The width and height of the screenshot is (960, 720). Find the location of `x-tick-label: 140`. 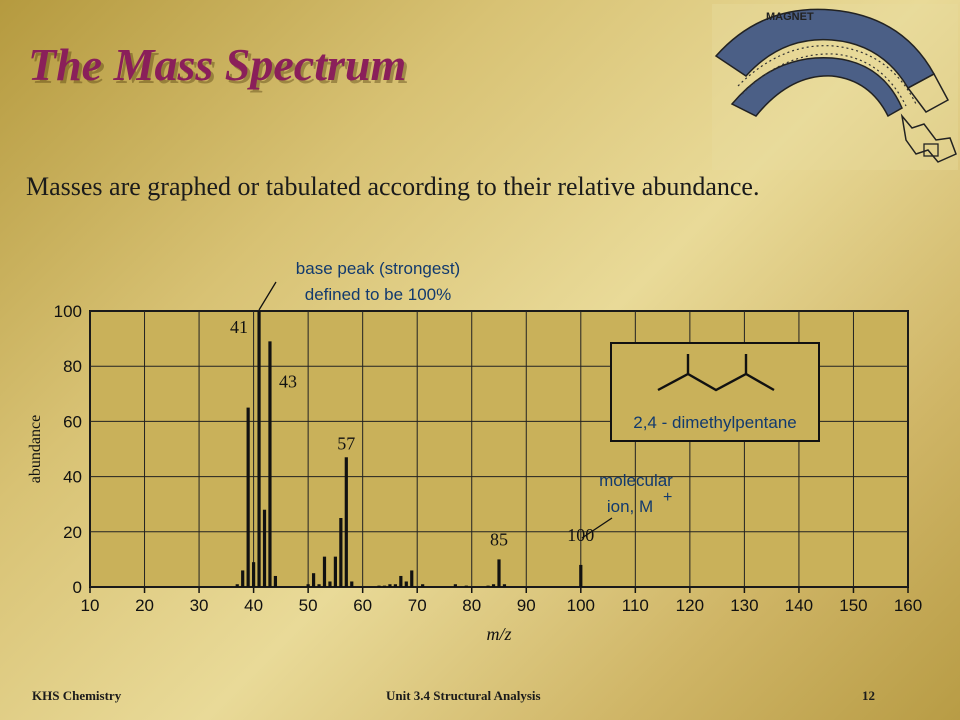

x-tick-label: 140 is located at coordinates (799, 605).